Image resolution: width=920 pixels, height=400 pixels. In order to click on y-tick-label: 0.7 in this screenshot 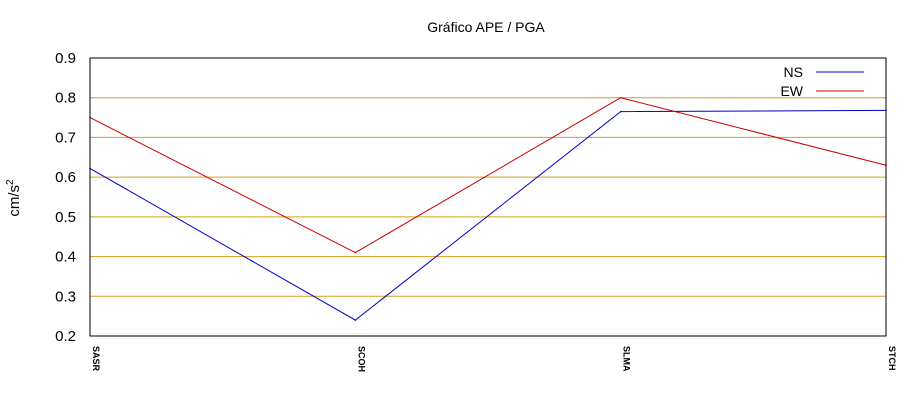, I will do `click(65, 137)`.